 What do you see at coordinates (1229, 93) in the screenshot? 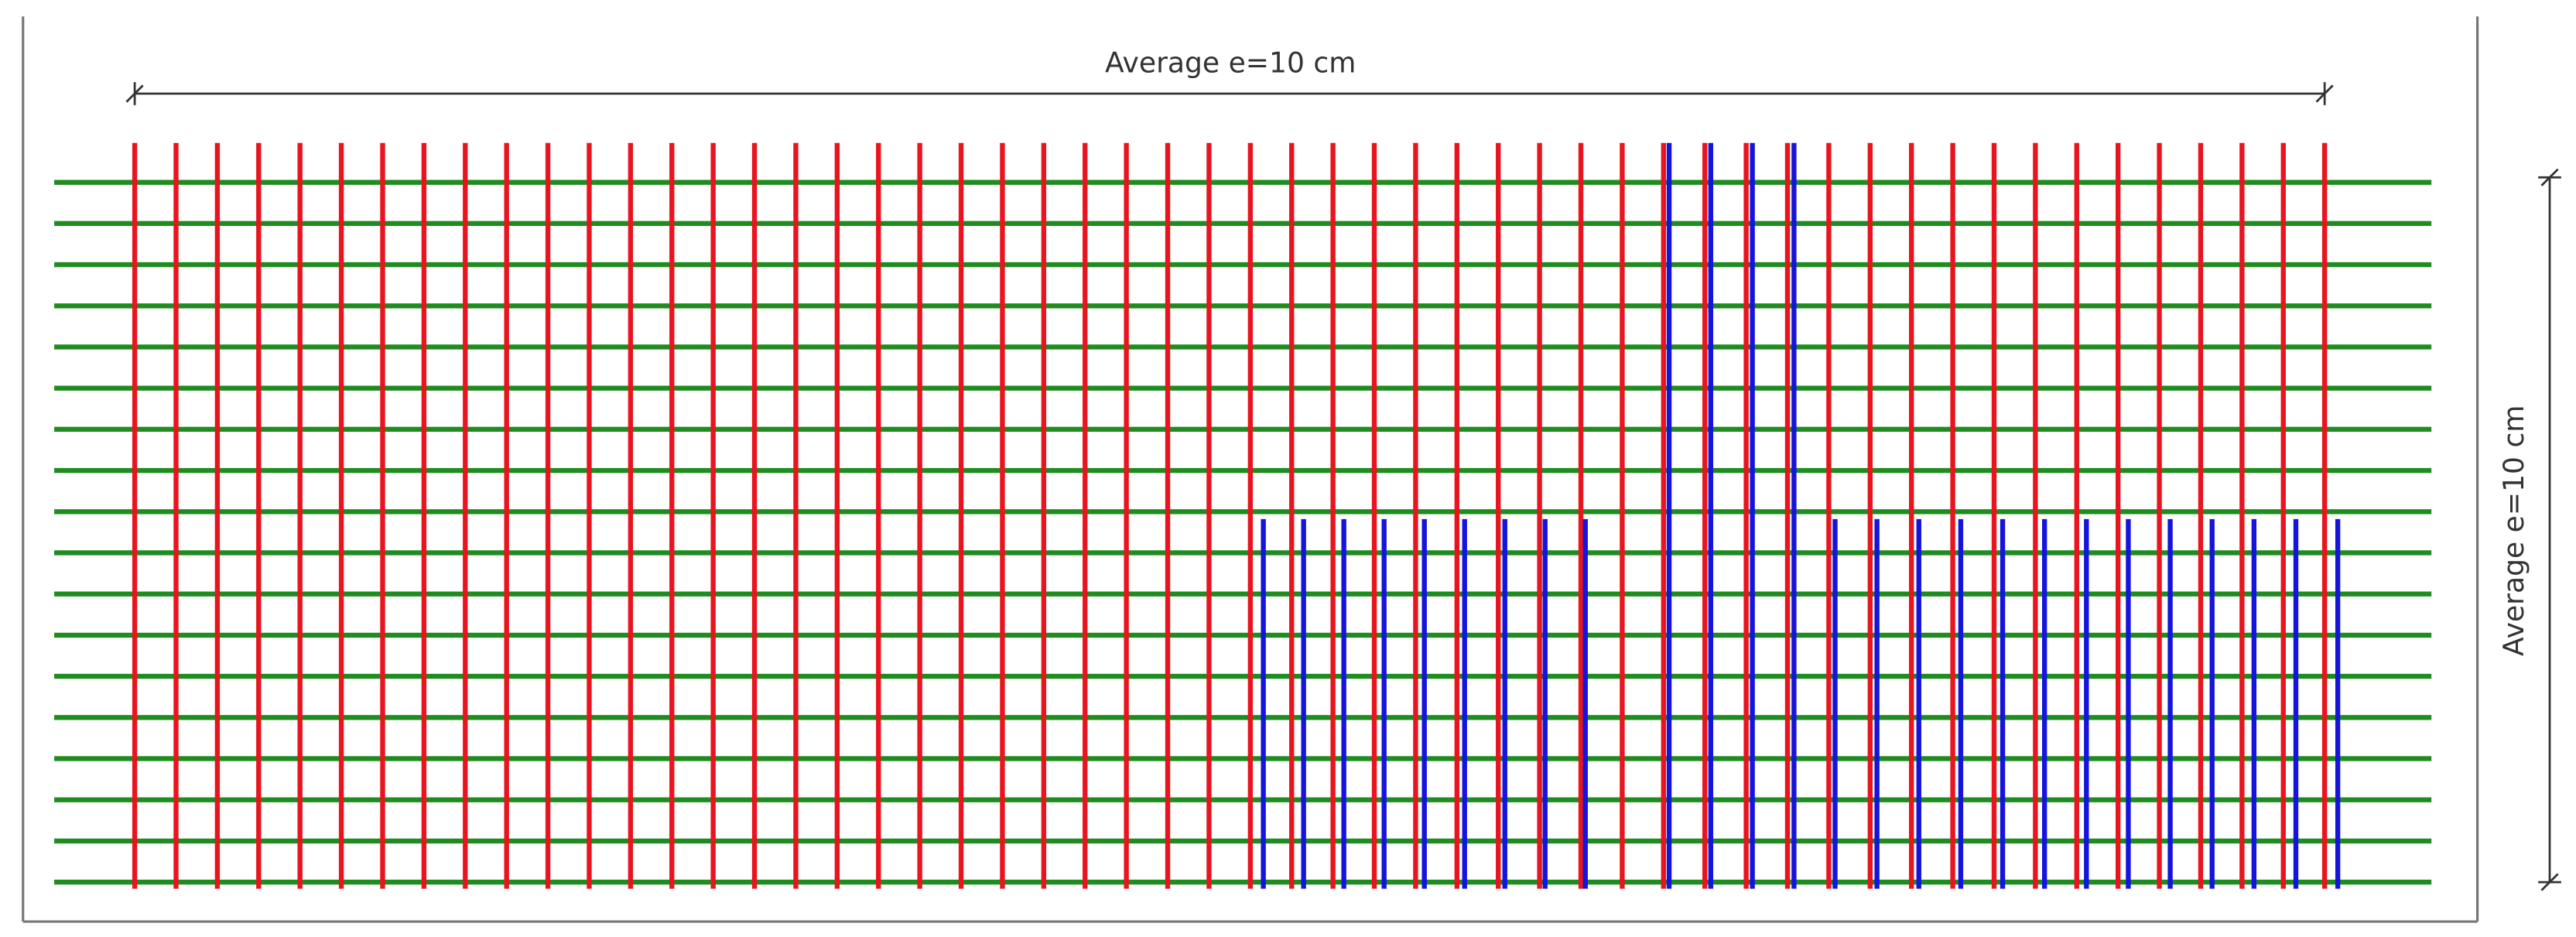
I see `dimension-horizontal` at bounding box center [1229, 93].